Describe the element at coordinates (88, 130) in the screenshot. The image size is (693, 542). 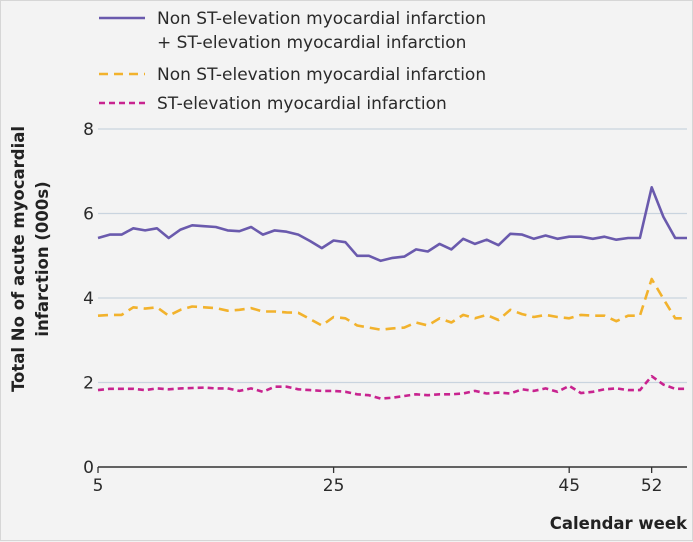
I see `y-tick-label: 8` at that location.